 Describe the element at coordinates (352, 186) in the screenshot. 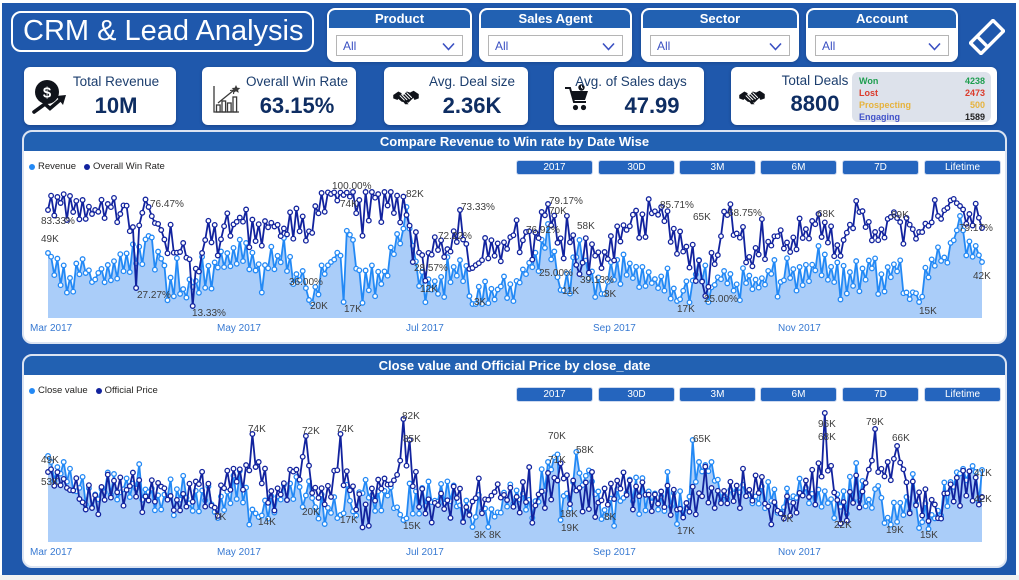

I see `svg-text: 100.00%` at that location.